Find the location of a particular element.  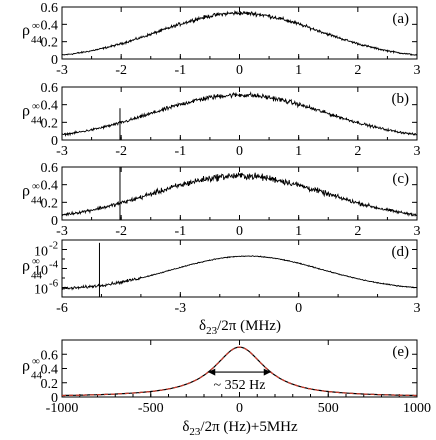

panel-label: (b) is located at coordinates (401, 99).